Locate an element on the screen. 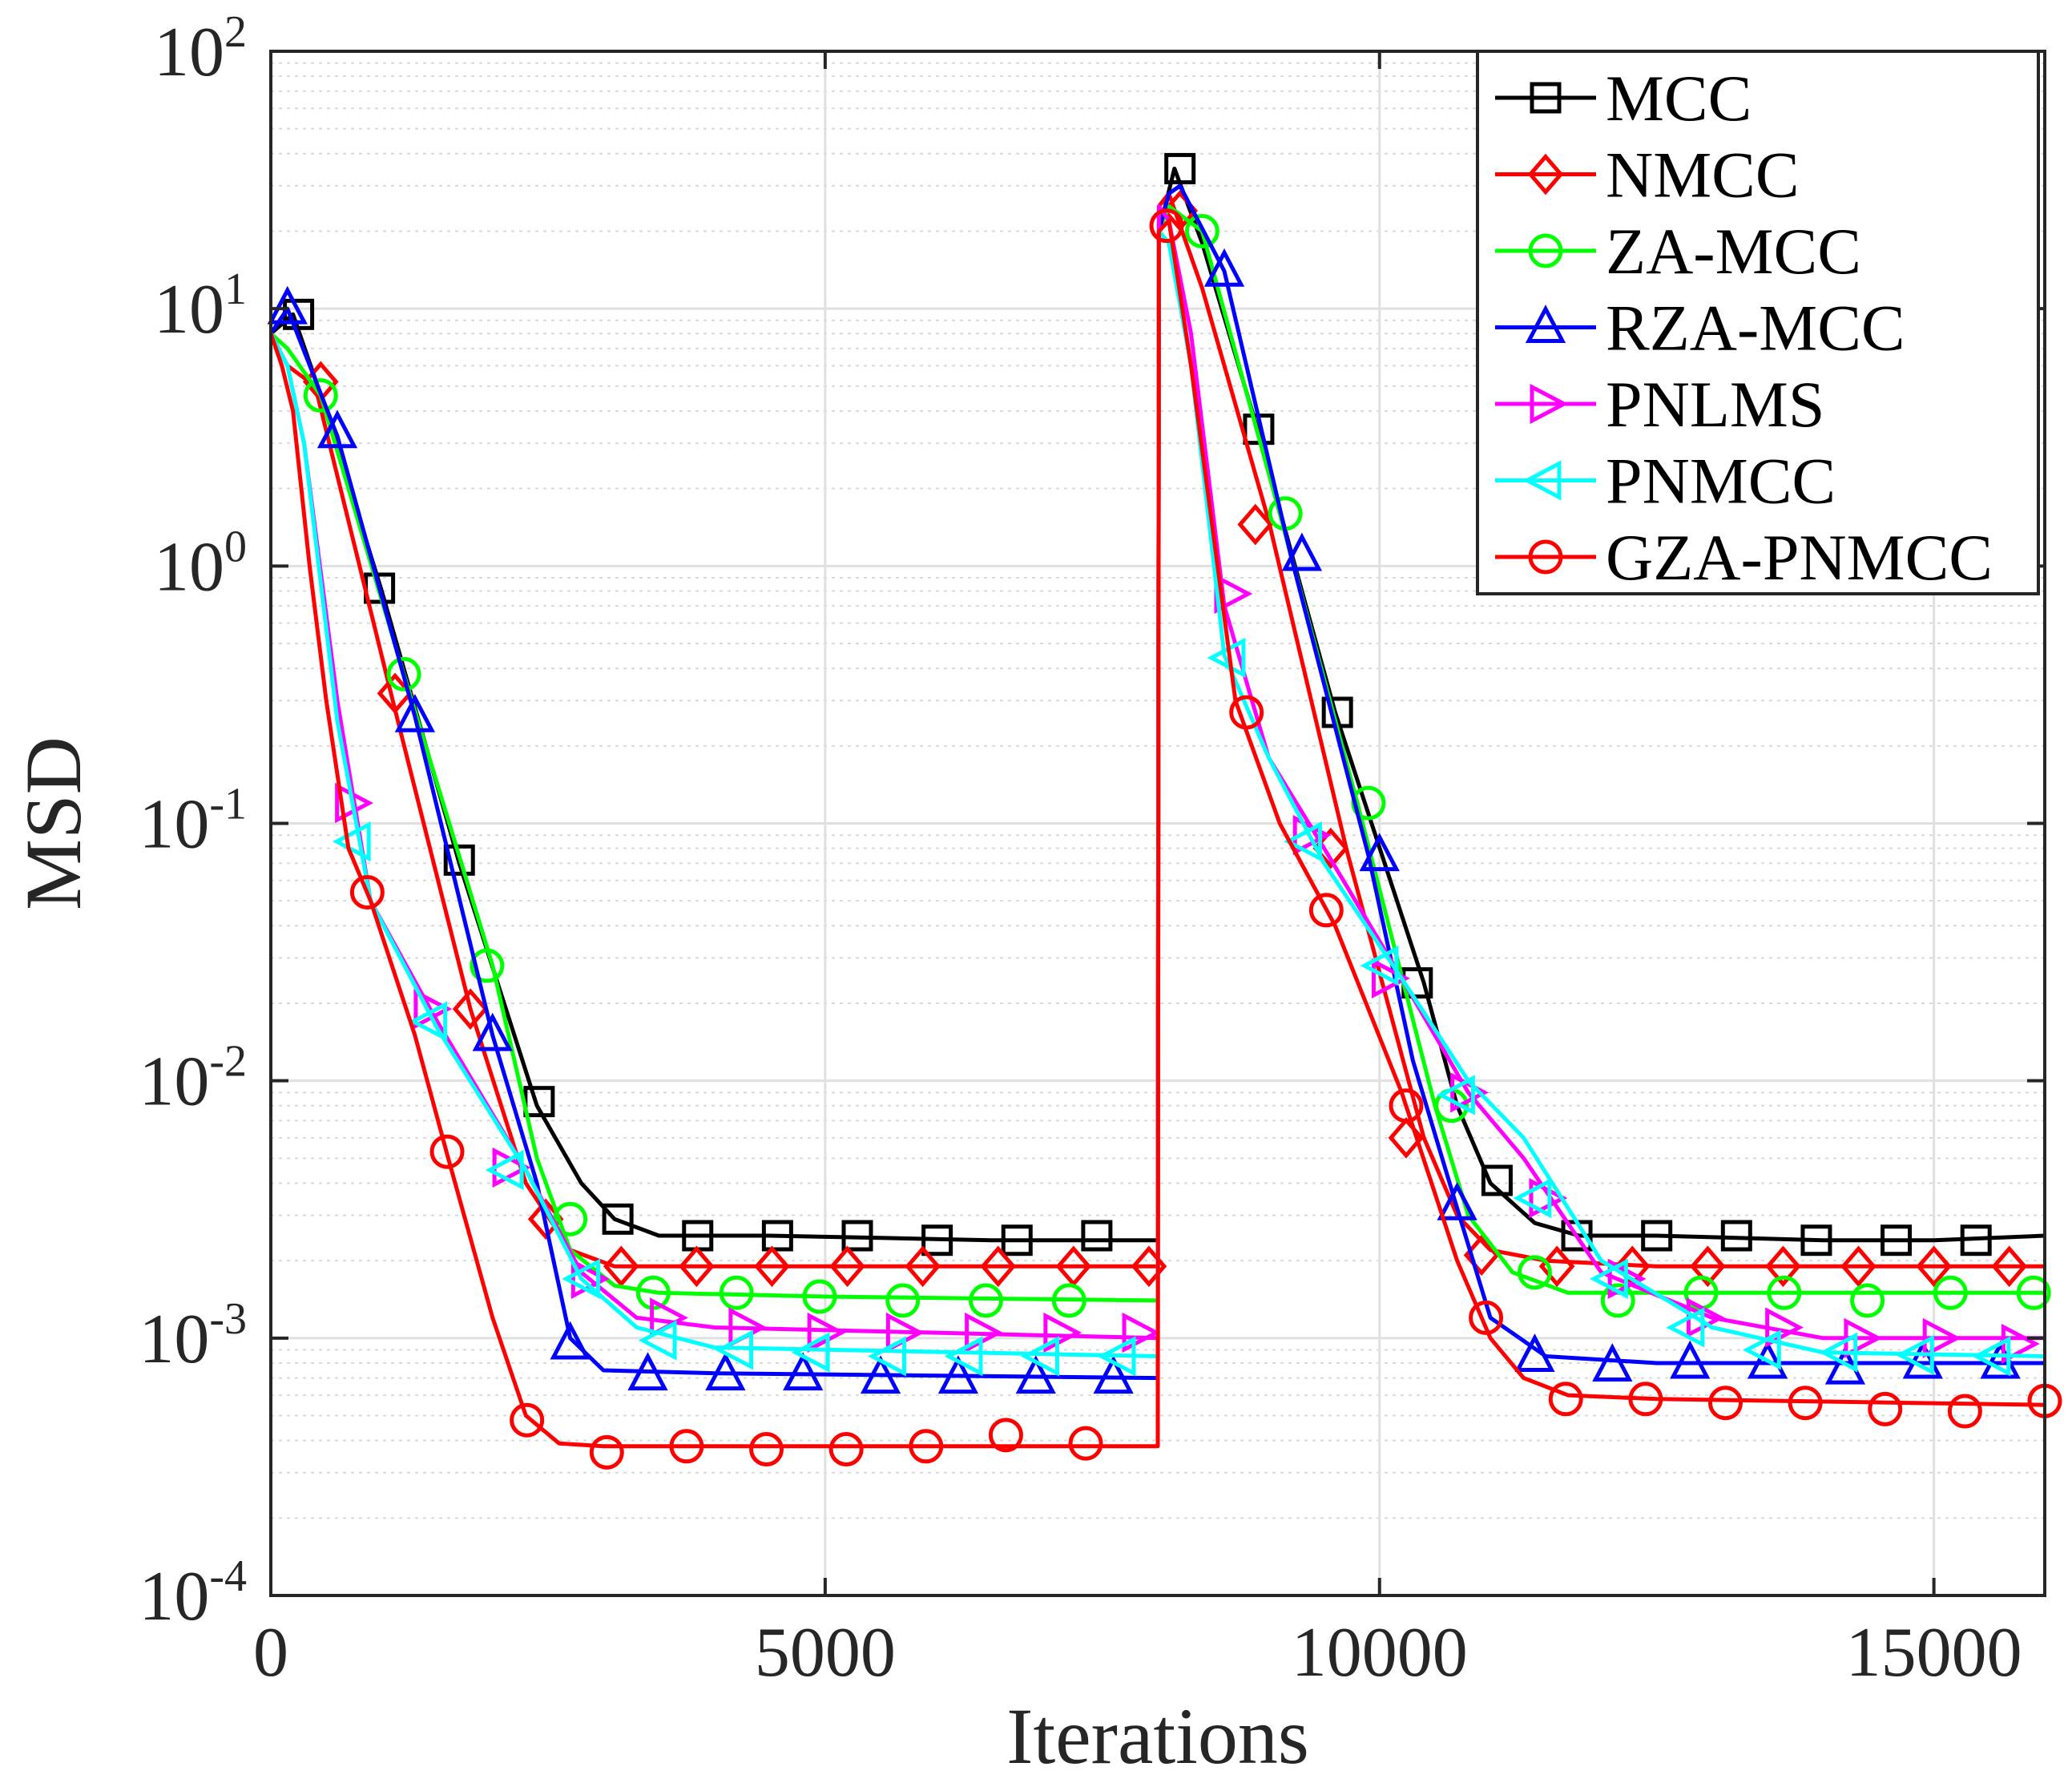 This screenshot has height=1787, width=2072. legend-item: NMCC is located at coordinates (1647, 175).